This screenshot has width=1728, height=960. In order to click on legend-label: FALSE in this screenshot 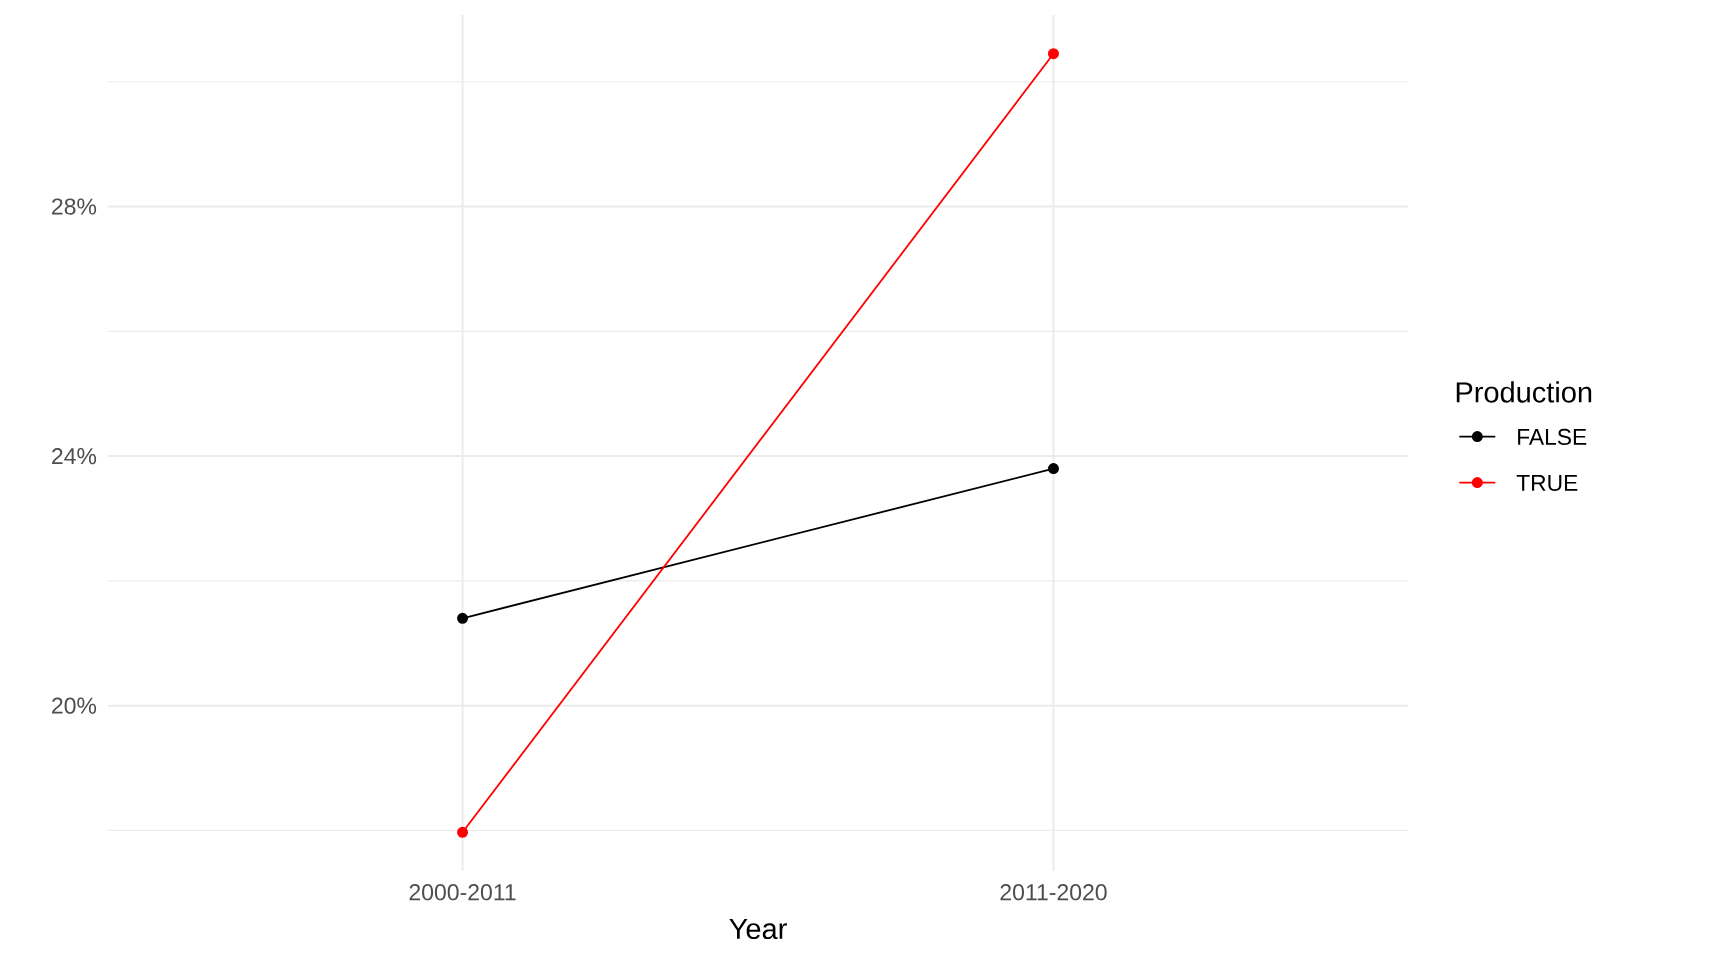, I will do `click(1552, 437)`.